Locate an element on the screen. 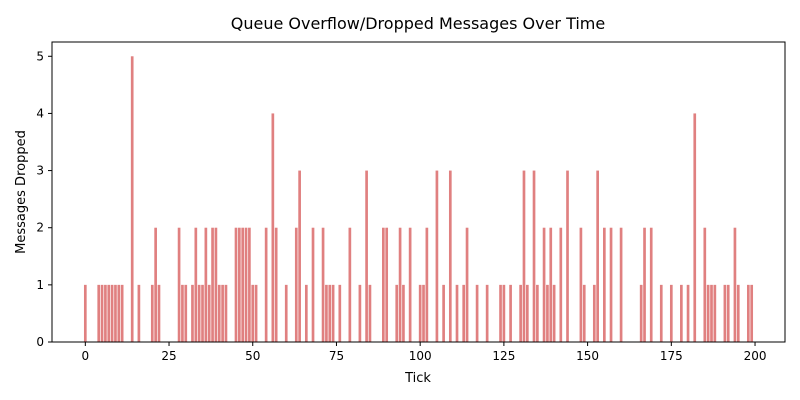  x-tick-label: 125 is located at coordinates (503, 356).